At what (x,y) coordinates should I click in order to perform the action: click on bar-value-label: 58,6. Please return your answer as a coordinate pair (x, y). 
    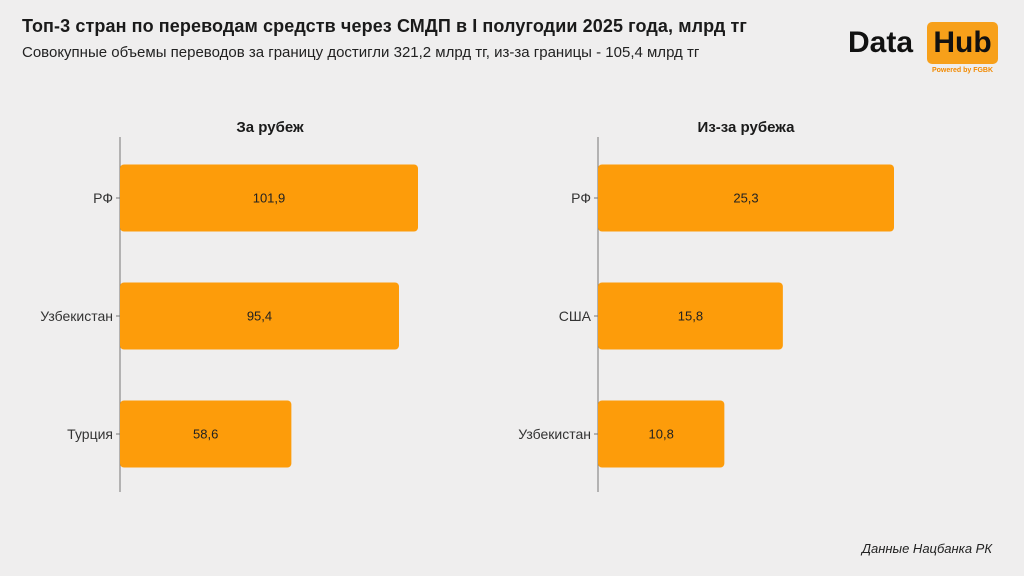
    Looking at the image, I should click on (205, 434).